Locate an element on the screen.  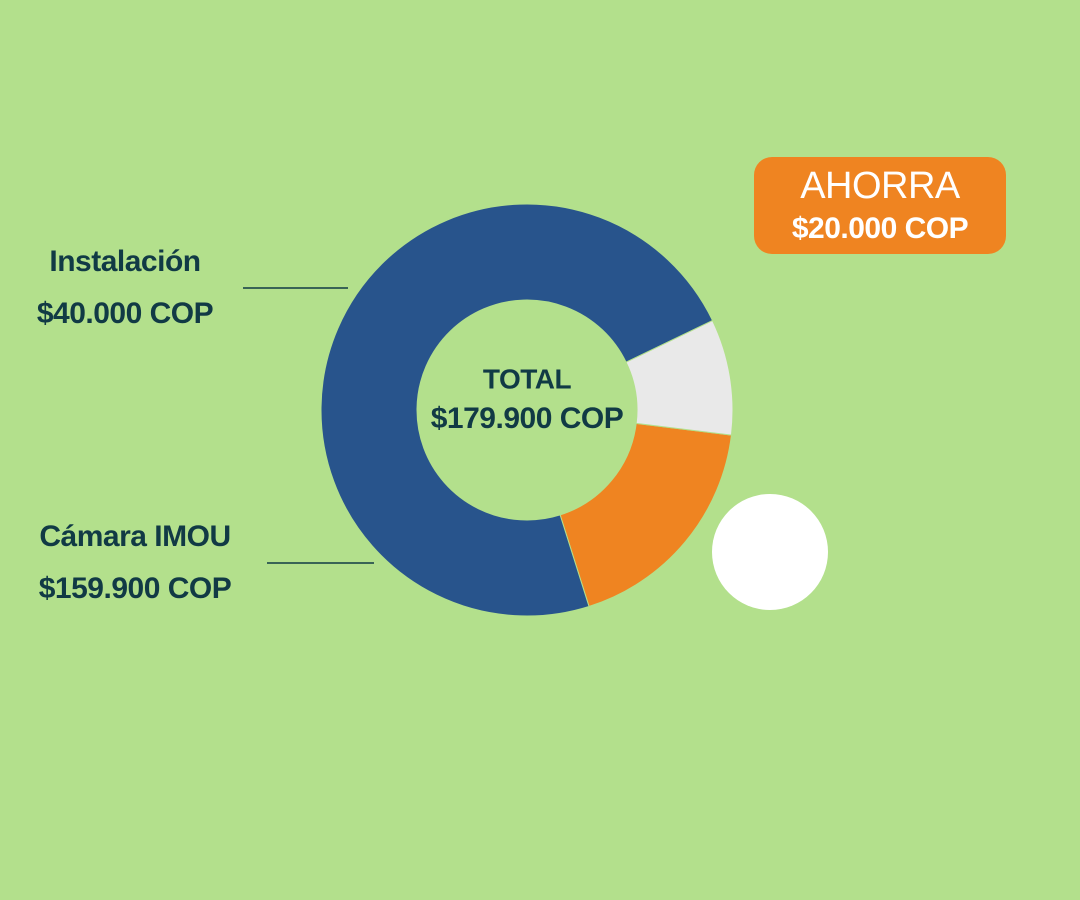
legend-value: $159.900 COP is located at coordinates (135, 588).